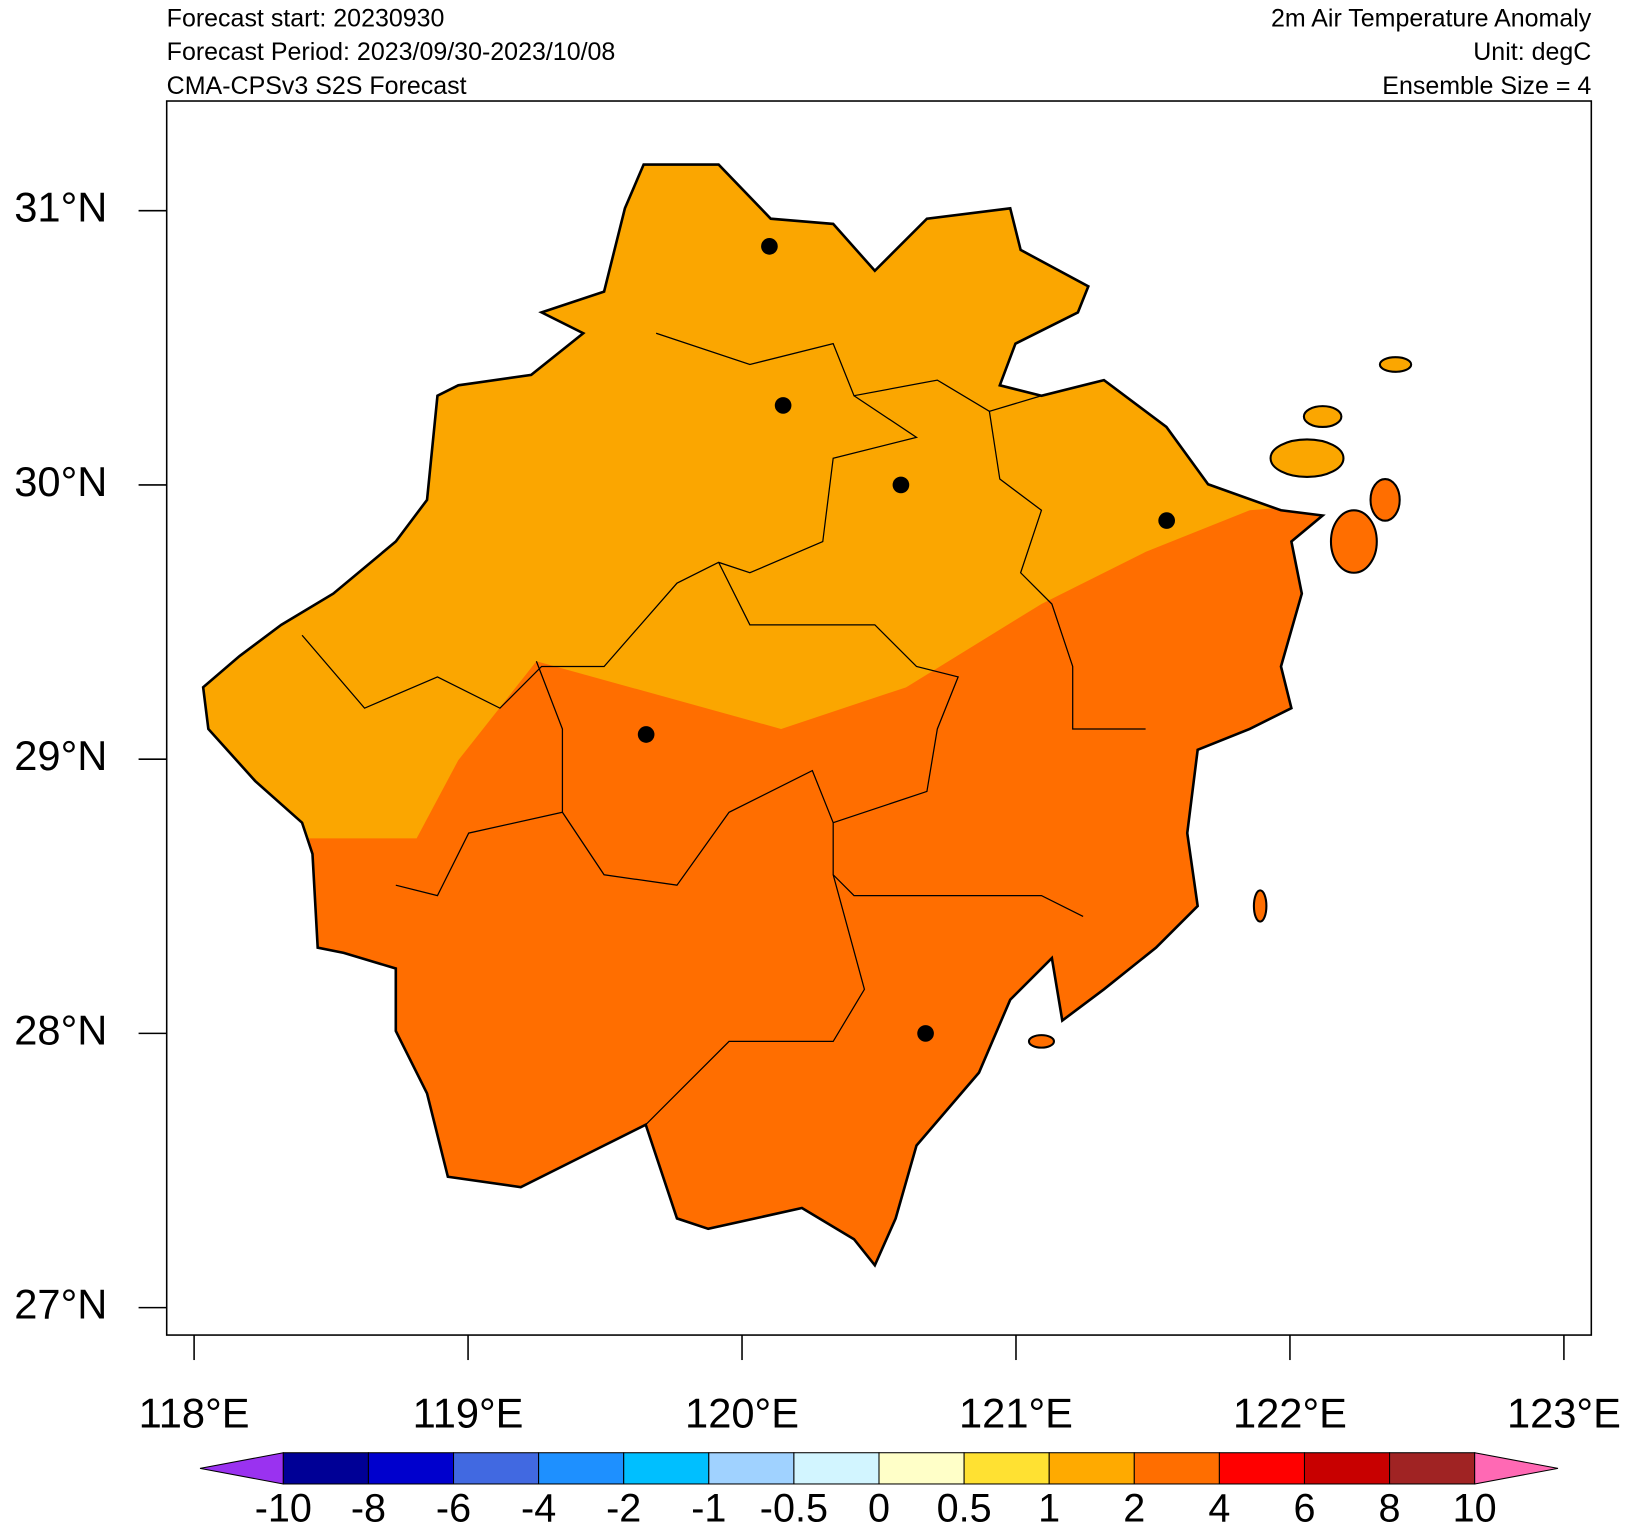 The height and width of the screenshot is (1535, 1632). I want to click on x-tick-label: 120°E, so click(742, 1412).